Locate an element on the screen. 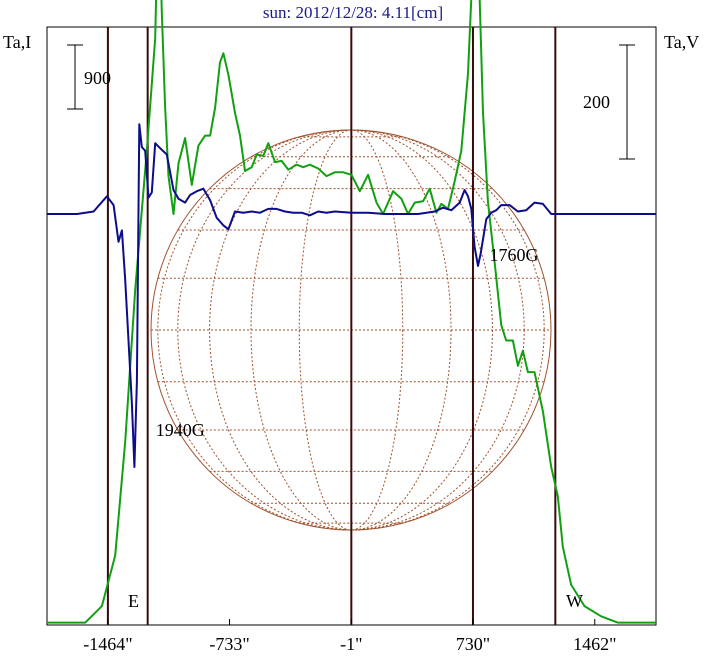 The height and width of the screenshot is (660, 706). scale-bar-label-right: 200 is located at coordinates (596, 102).